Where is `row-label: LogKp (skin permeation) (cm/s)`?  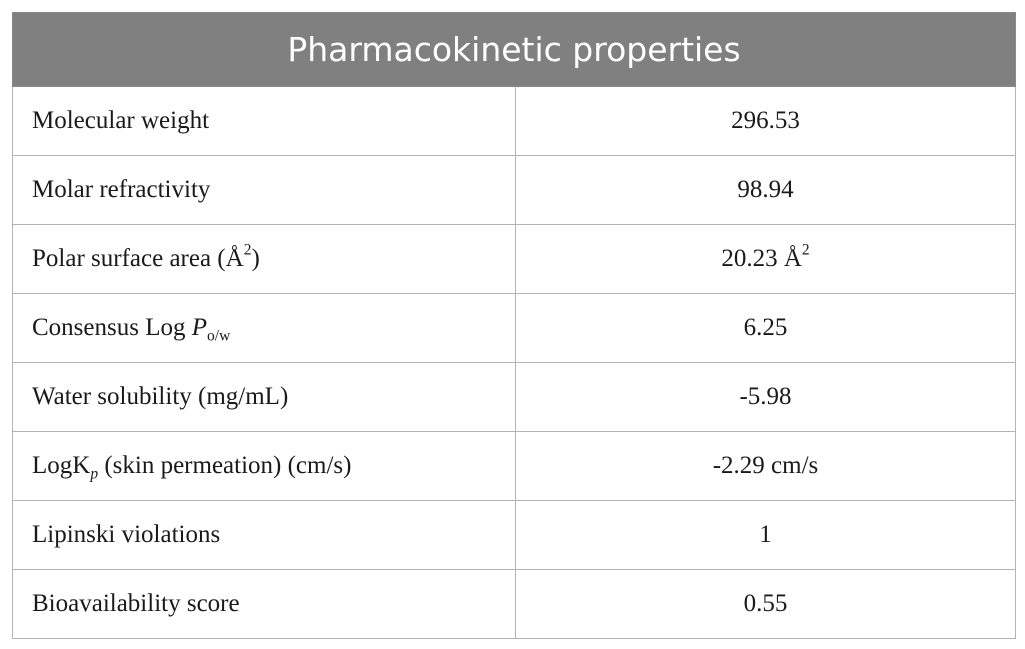 row-label: LogKp (skin permeation) (cm/s) is located at coordinates (264, 466).